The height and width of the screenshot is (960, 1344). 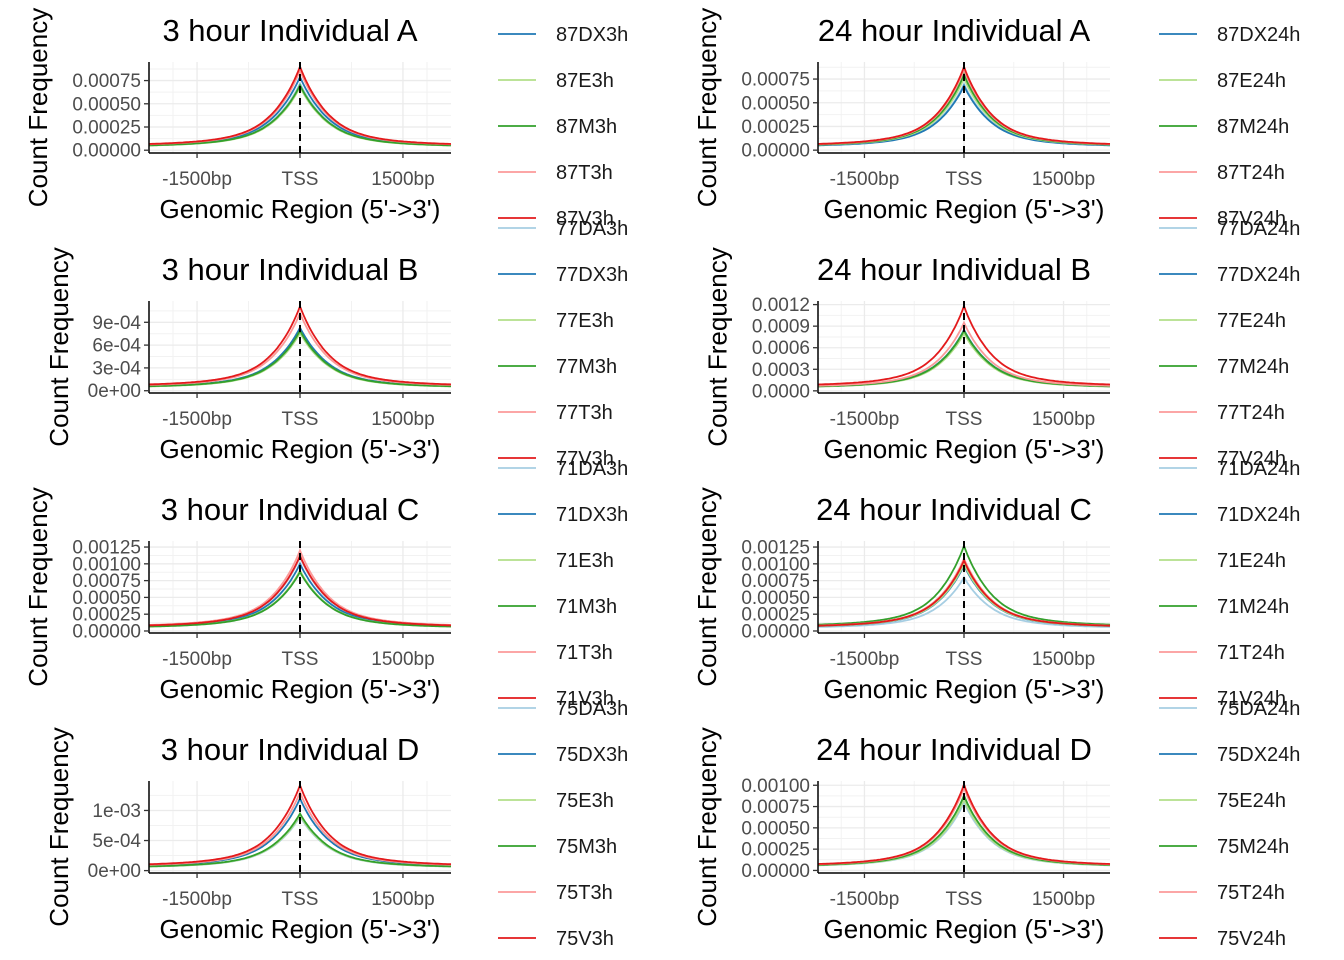 I want to click on legend: 87DA3h87DX3h87E3h87M3h87T3h87V3h, so click(x=563, y=127).